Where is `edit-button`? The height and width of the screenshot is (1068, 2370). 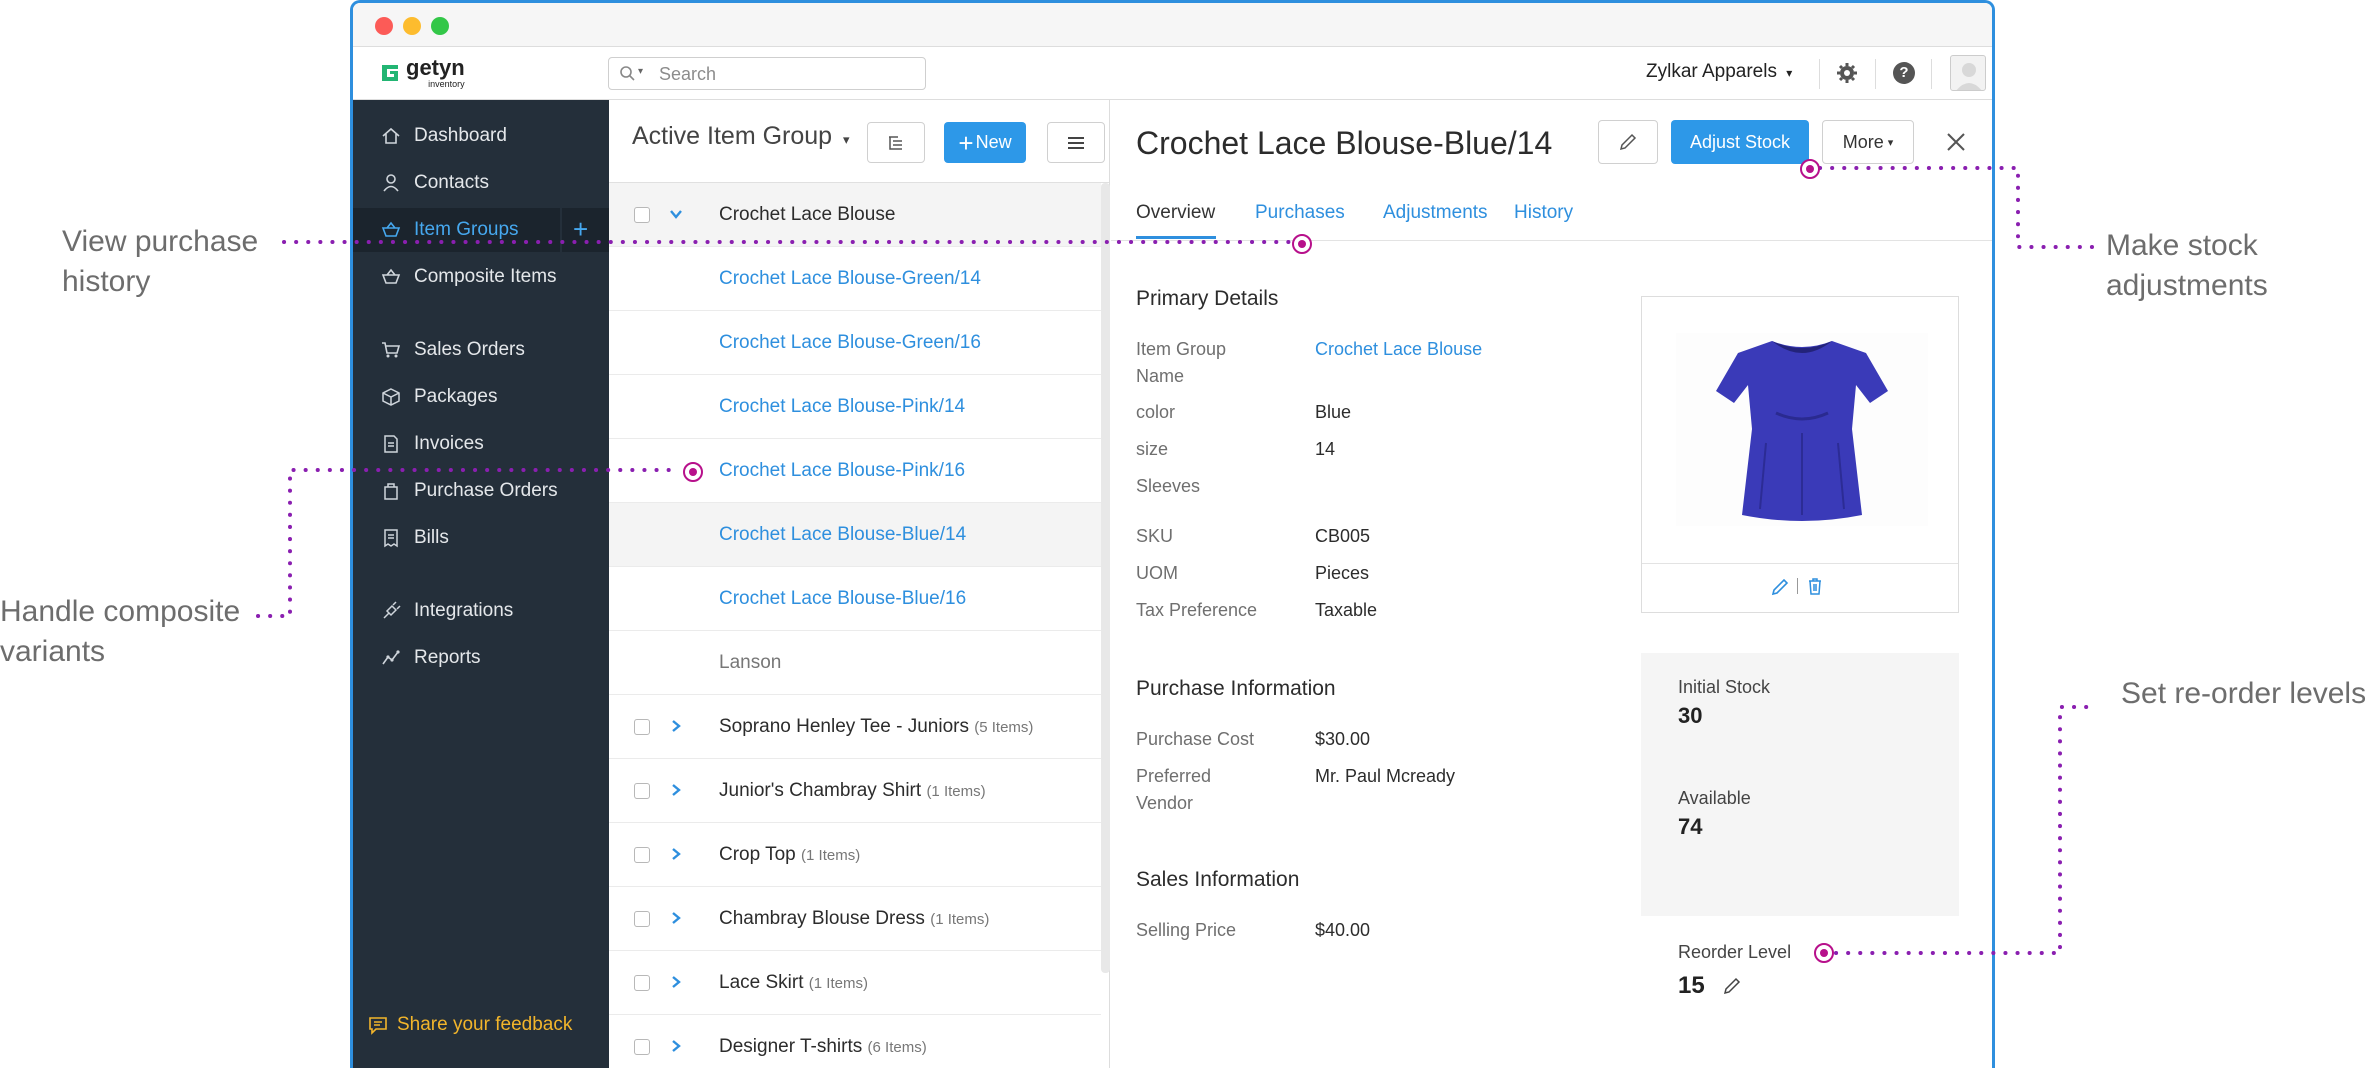 edit-button is located at coordinates (1628, 142).